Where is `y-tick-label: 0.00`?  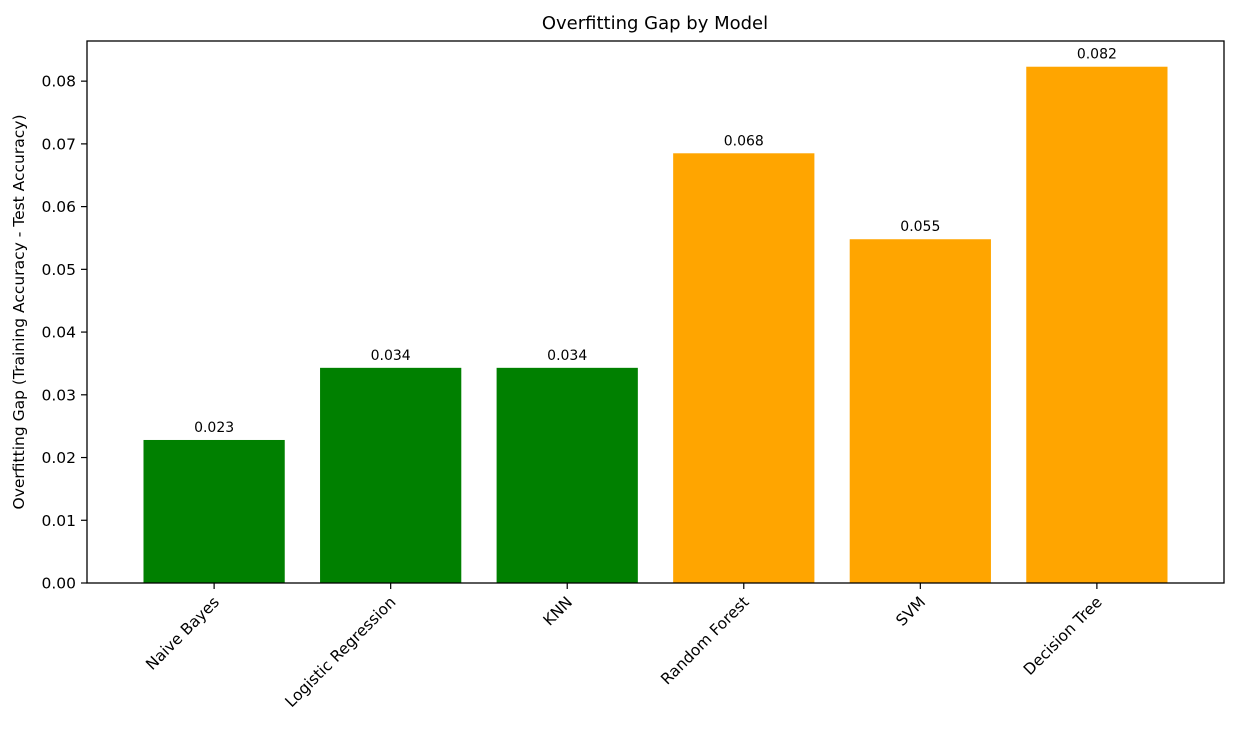
y-tick-label: 0.00 is located at coordinates (58, 584).